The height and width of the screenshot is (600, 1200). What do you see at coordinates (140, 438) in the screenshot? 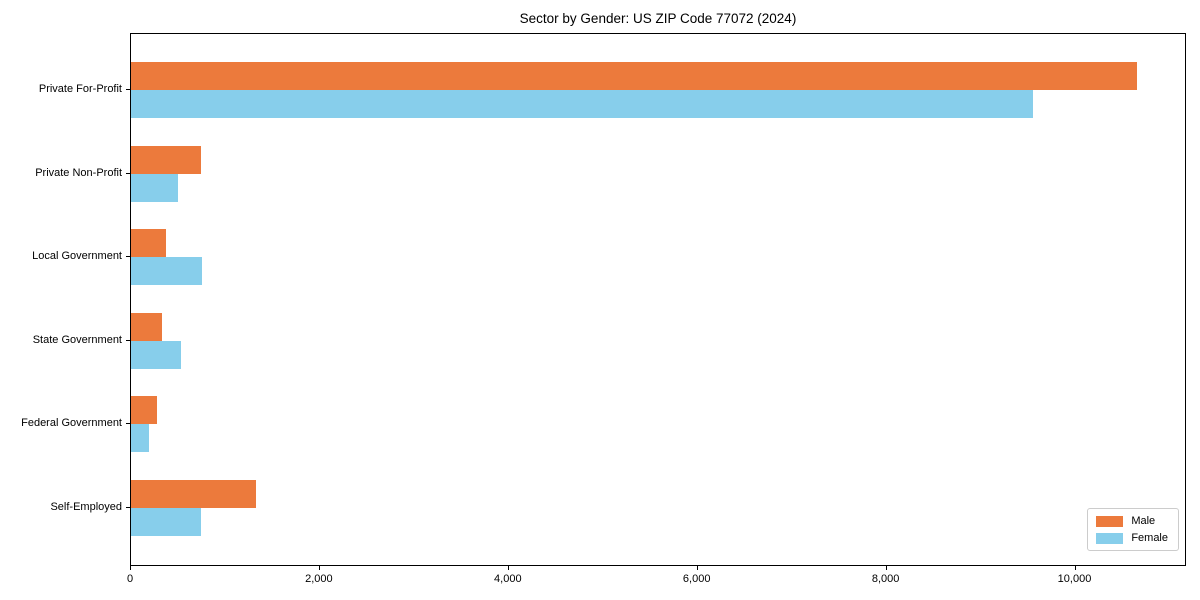
I see `bar-female-federal-government` at bounding box center [140, 438].